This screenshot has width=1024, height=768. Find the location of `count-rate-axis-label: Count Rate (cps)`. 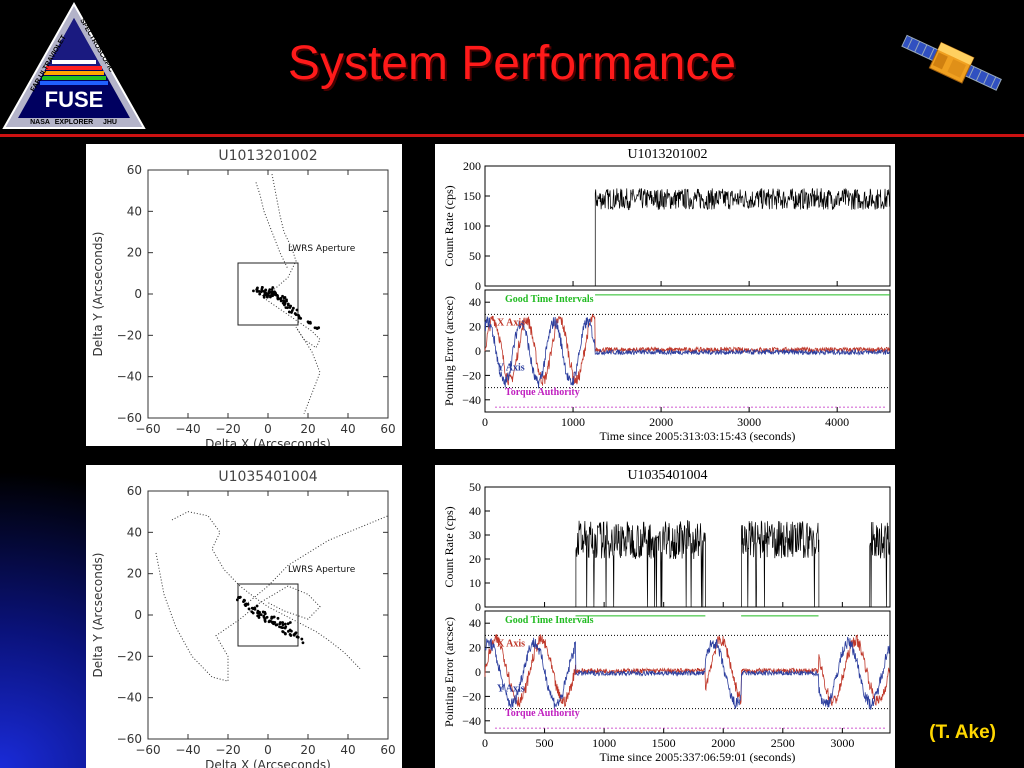

count-rate-axis-label: Count Rate (cps) is located at coordinates (449, 225).